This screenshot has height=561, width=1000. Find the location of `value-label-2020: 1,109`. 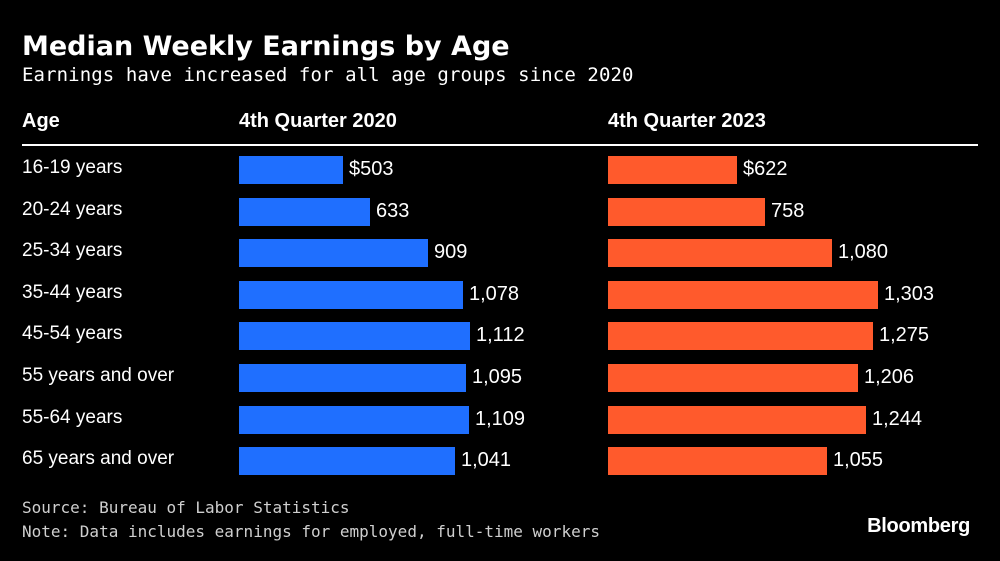

value-label-2020: 1,109 is located at coordinates (500, 418).